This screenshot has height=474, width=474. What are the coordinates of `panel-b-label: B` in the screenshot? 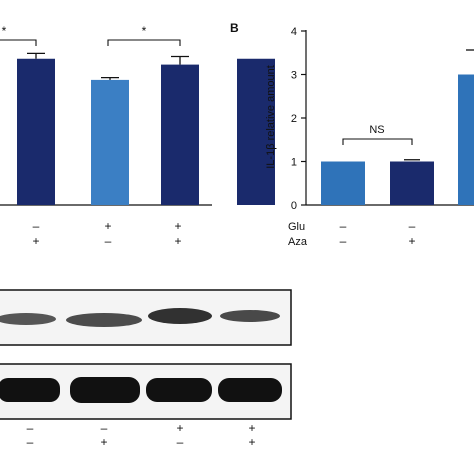 It's located at (234, 28).